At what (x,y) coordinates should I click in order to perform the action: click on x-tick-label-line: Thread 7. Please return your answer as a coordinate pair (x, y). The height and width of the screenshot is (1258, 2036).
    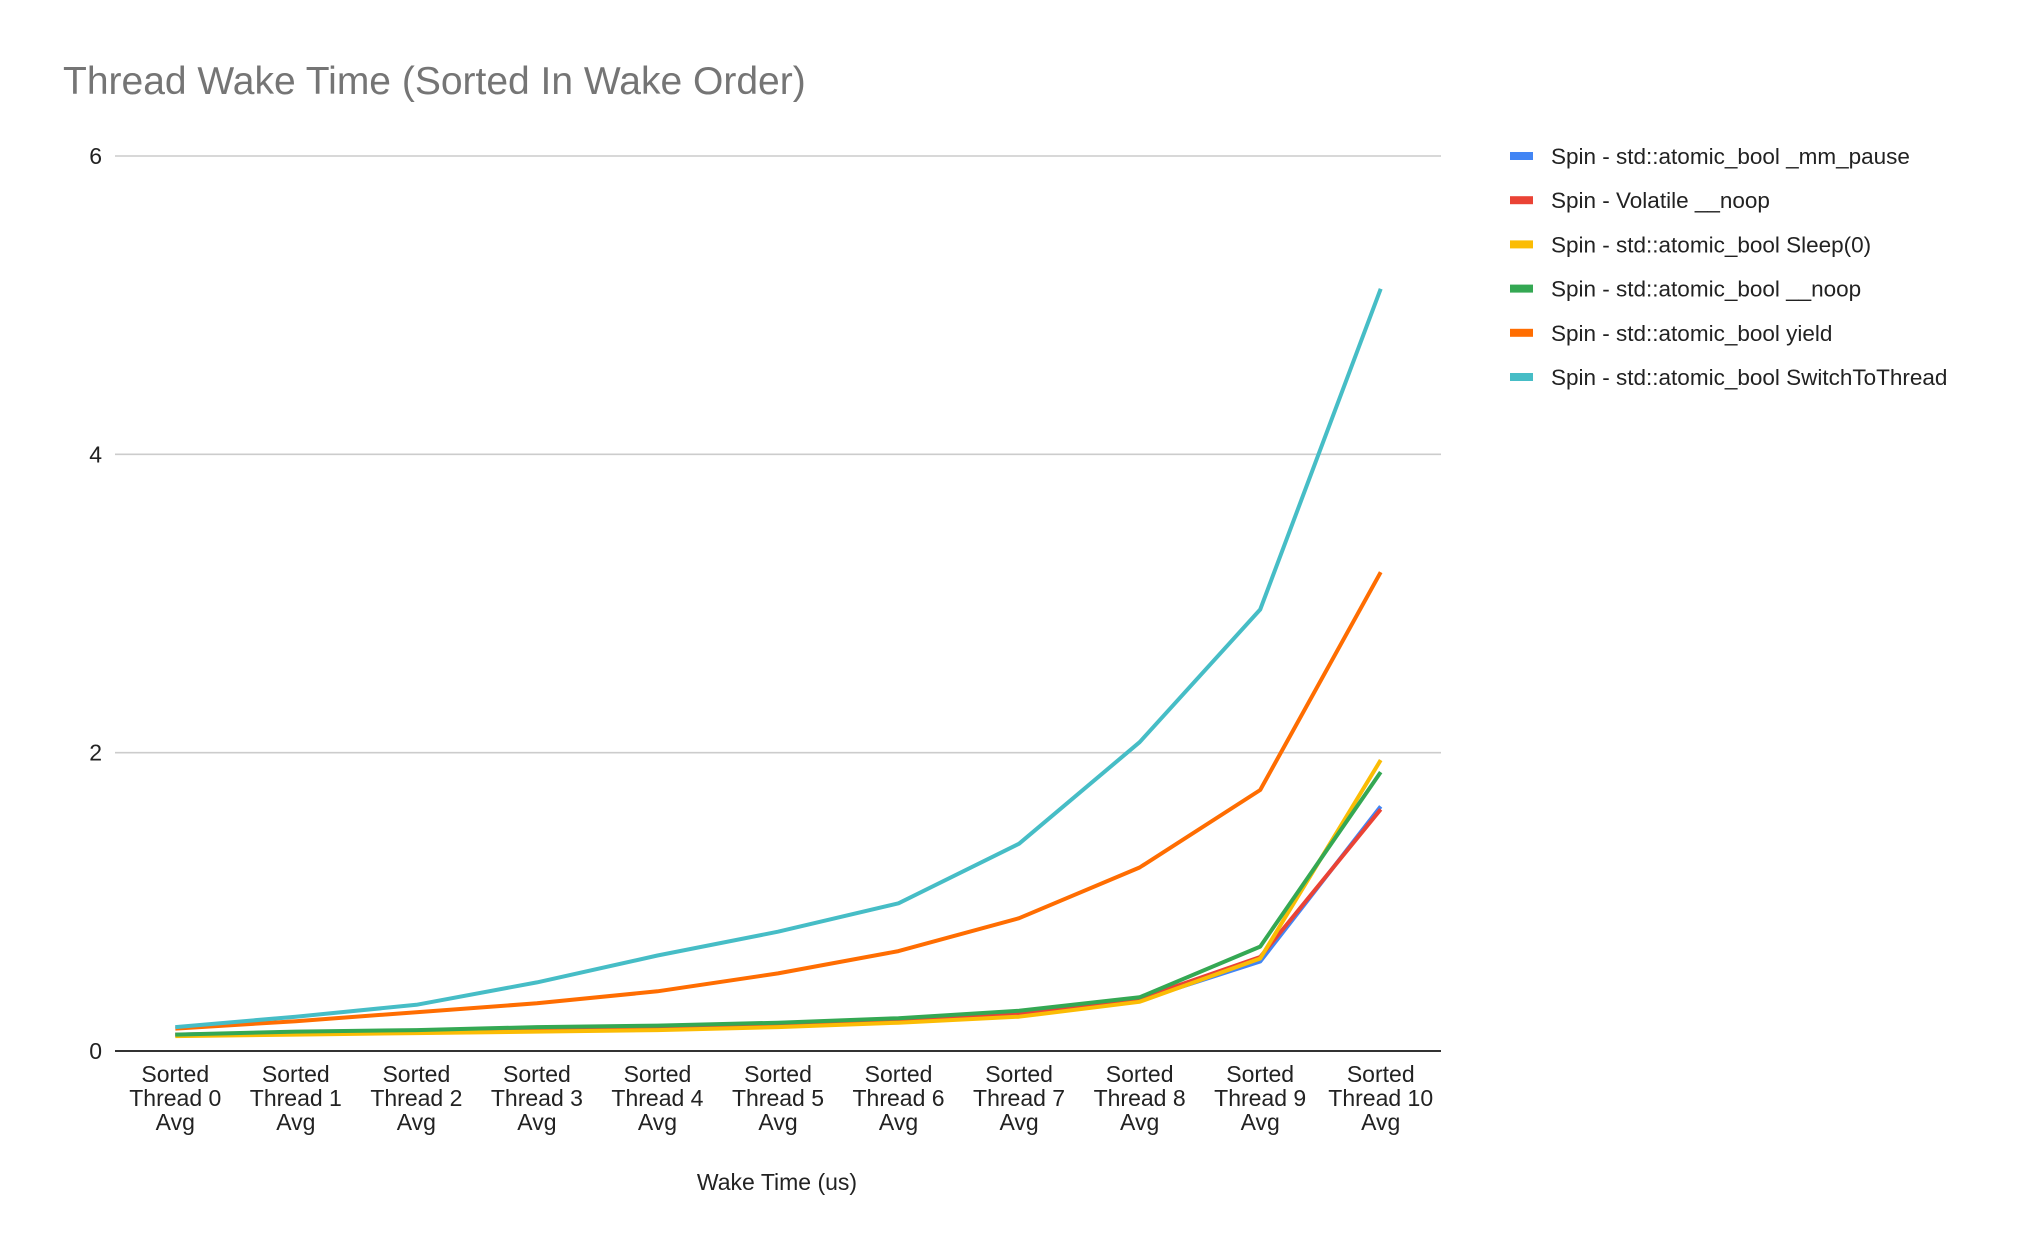
    Looking at the image, I should click on (1019, 1098).